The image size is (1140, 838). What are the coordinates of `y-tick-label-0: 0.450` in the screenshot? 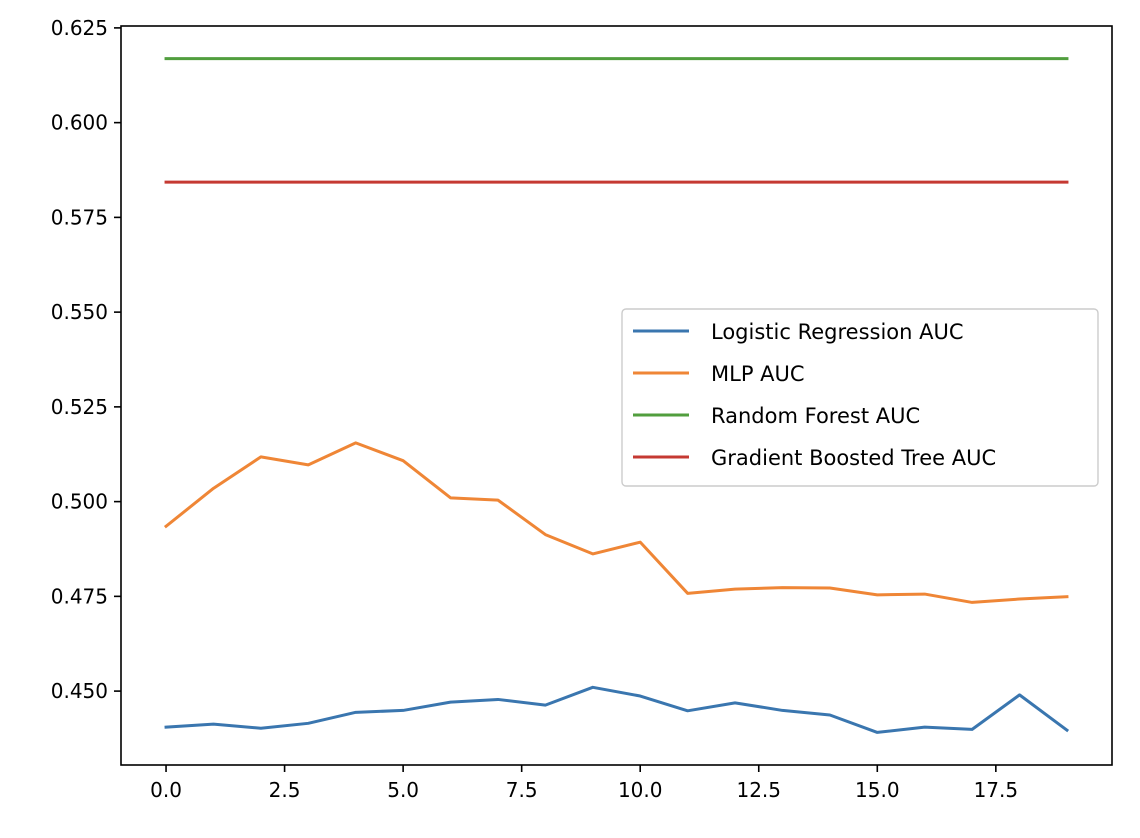 It's located at (79, 691).